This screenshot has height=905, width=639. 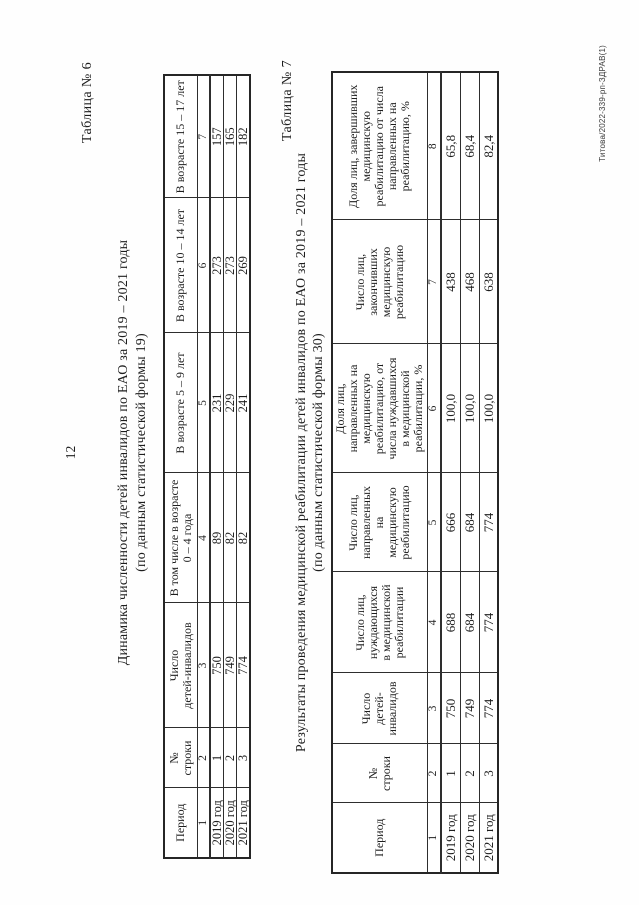 I want to click on table7-cell: 3, so click(x=488, y=773).